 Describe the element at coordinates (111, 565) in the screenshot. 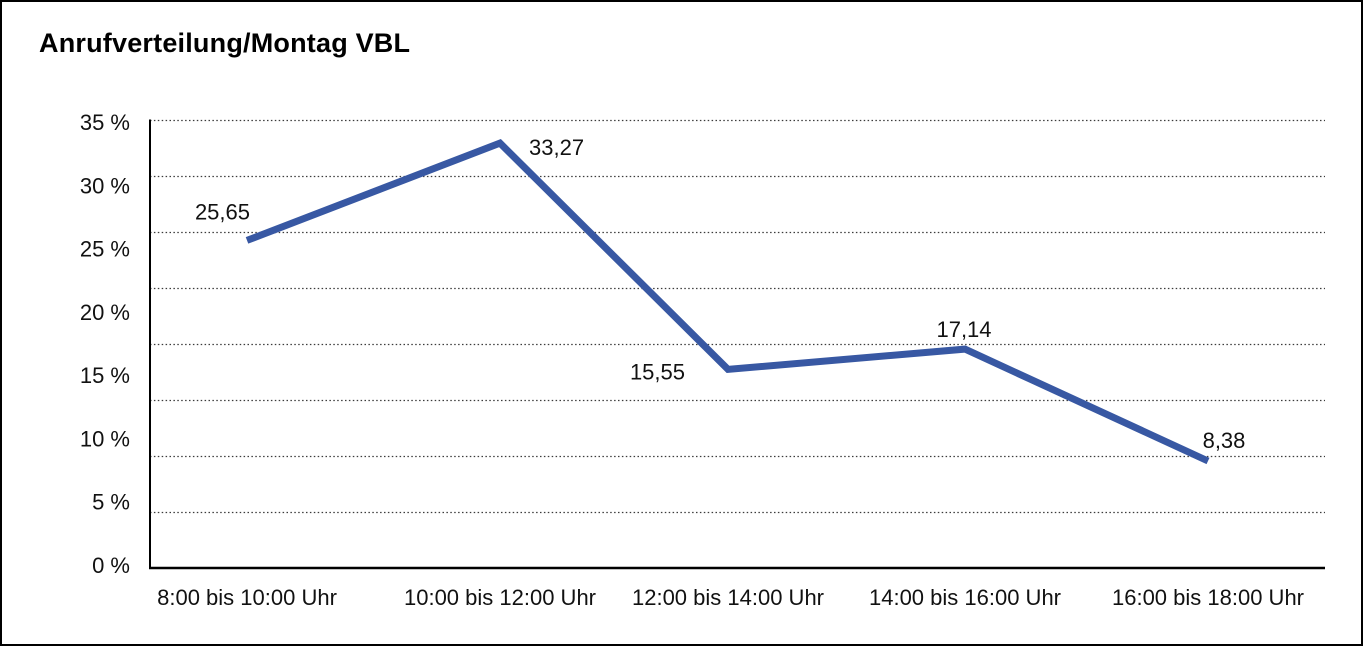

I see `y-axis-tick-label: 0 %` at that location.